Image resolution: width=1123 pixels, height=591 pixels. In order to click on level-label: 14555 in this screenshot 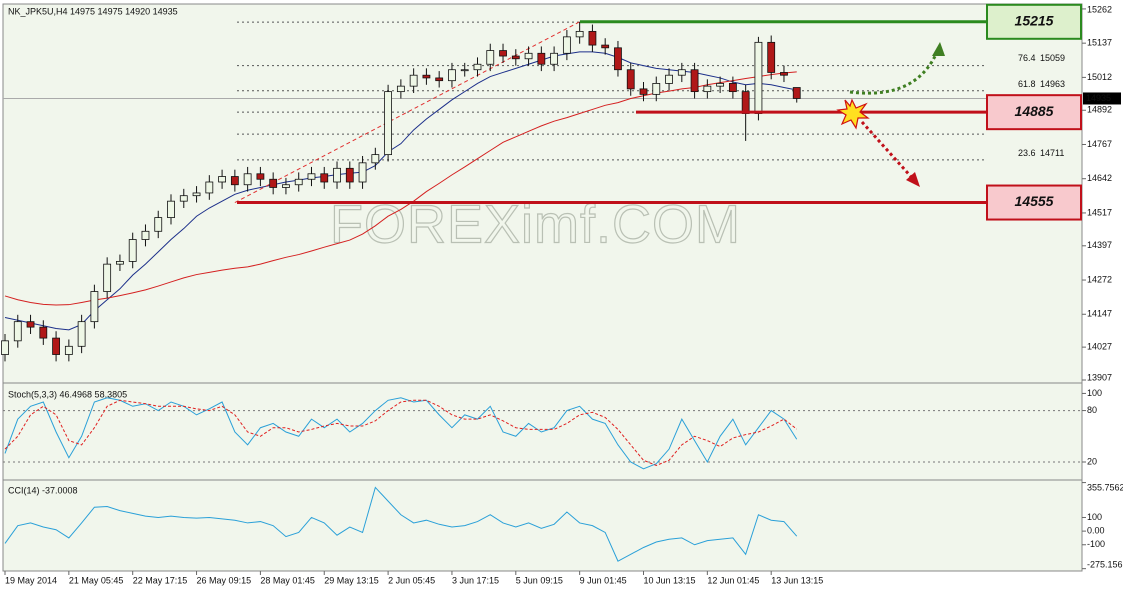, I will do `click(1034, 201)`.